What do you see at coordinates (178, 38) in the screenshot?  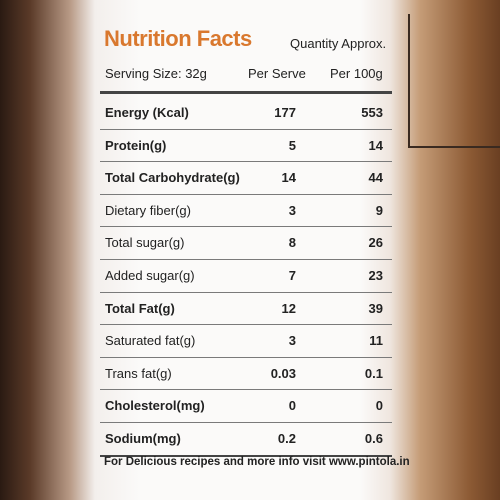 I see `title: Nutrition Facts` at bounding box center [178, 38].